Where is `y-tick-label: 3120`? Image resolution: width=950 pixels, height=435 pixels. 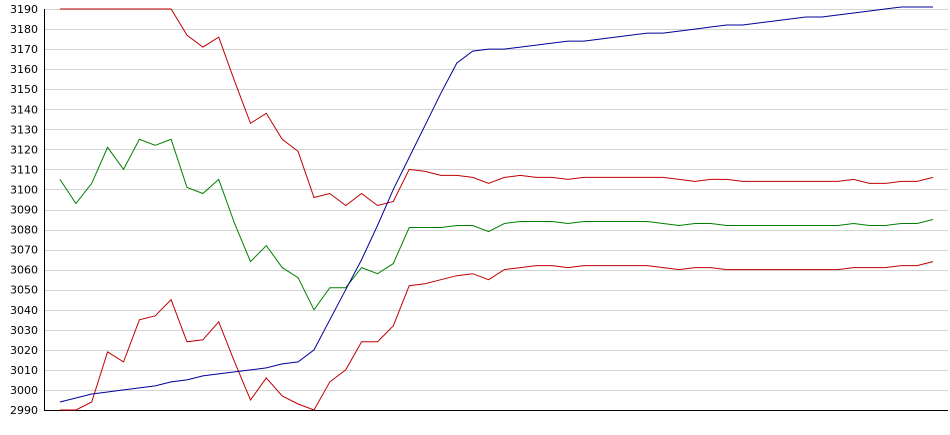 y-tick-label: 3120 is located at coordinates (24, 149).